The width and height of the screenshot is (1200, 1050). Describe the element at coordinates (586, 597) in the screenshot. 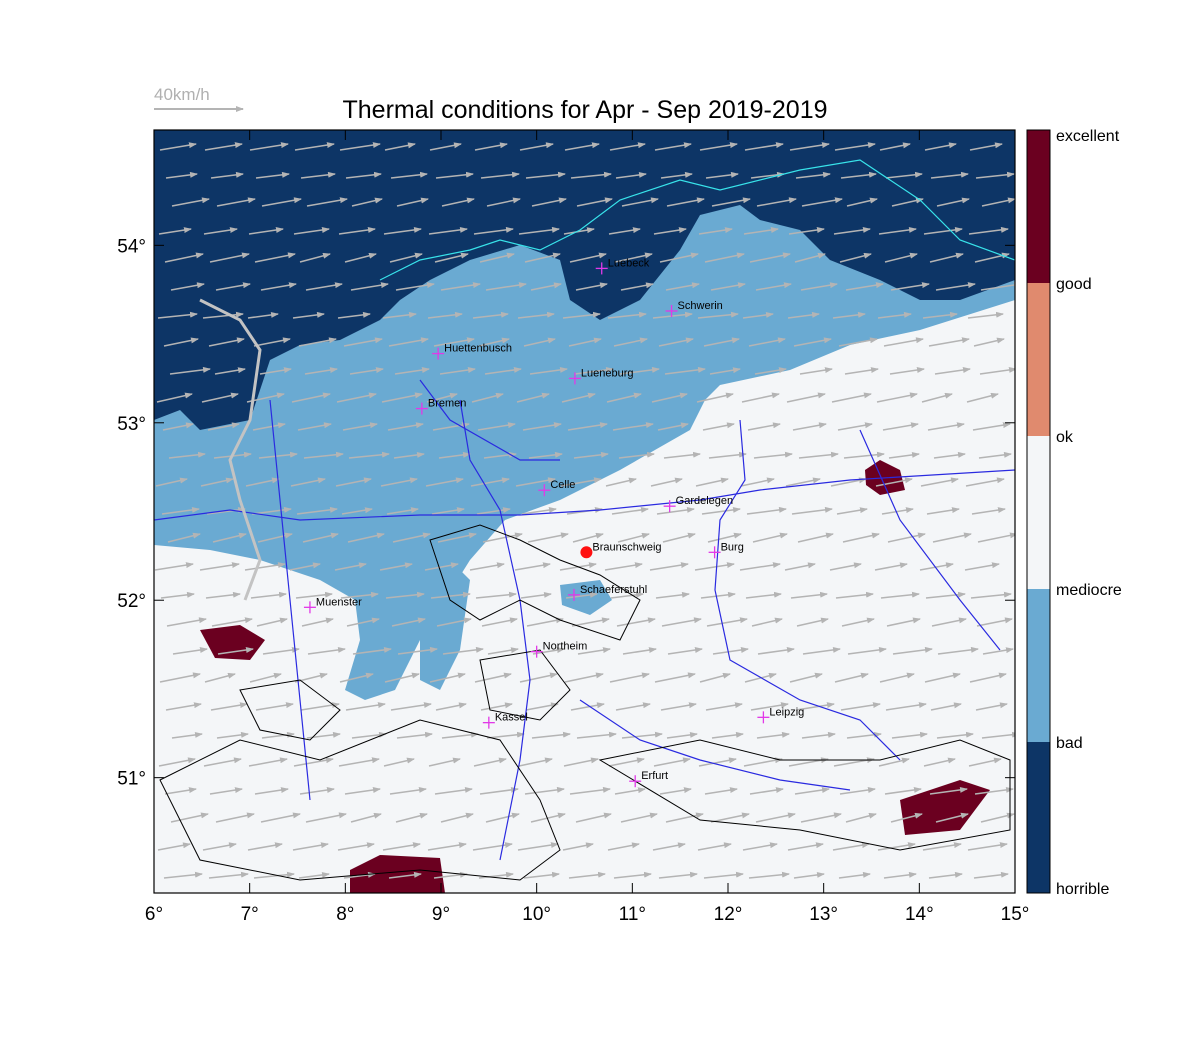

I see `region-mediocre-harz` at that location.